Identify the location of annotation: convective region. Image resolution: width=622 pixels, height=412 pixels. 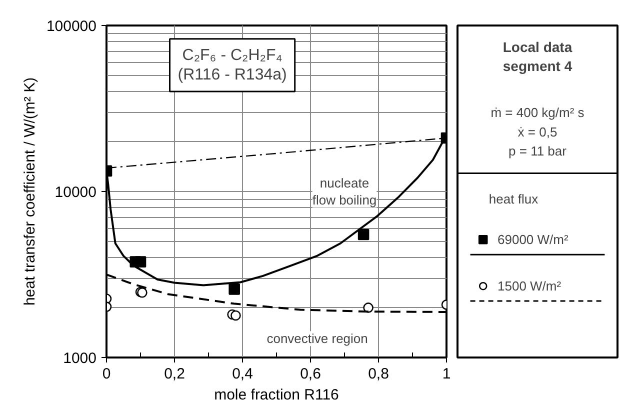
(317, 338).